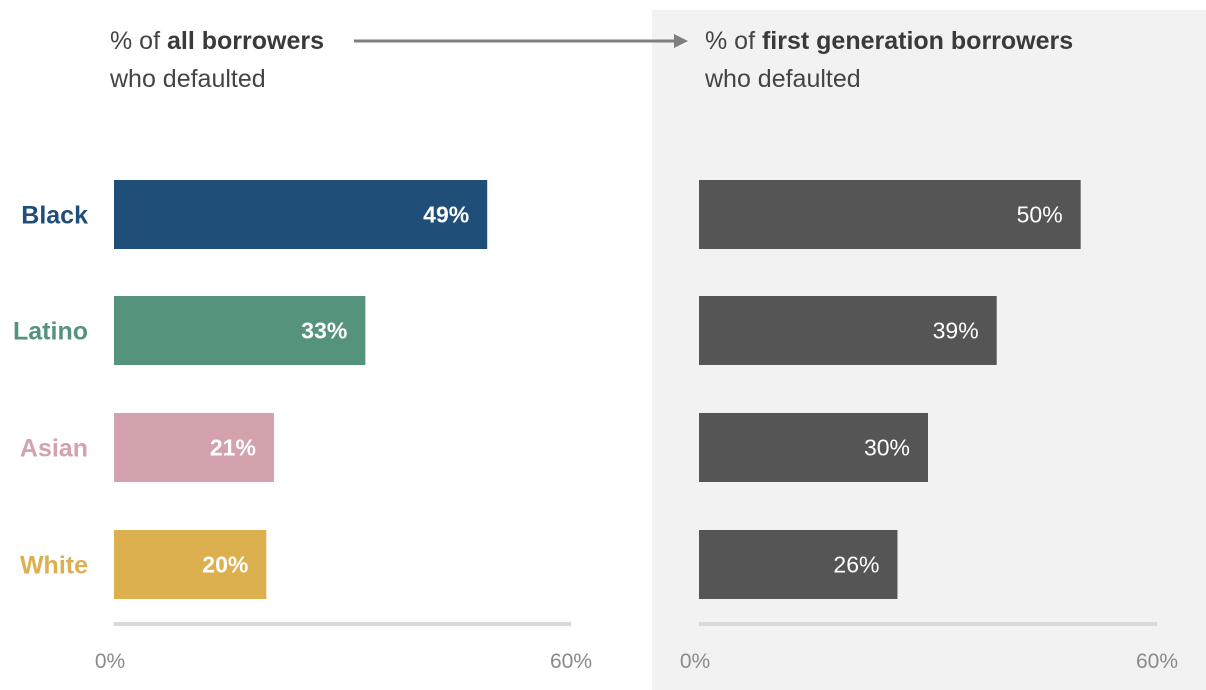  What do you see at coordinates (1040, 215) in the screenshot?
I see `value-label-black-2: 50%` at bounding box center [1040, 215].